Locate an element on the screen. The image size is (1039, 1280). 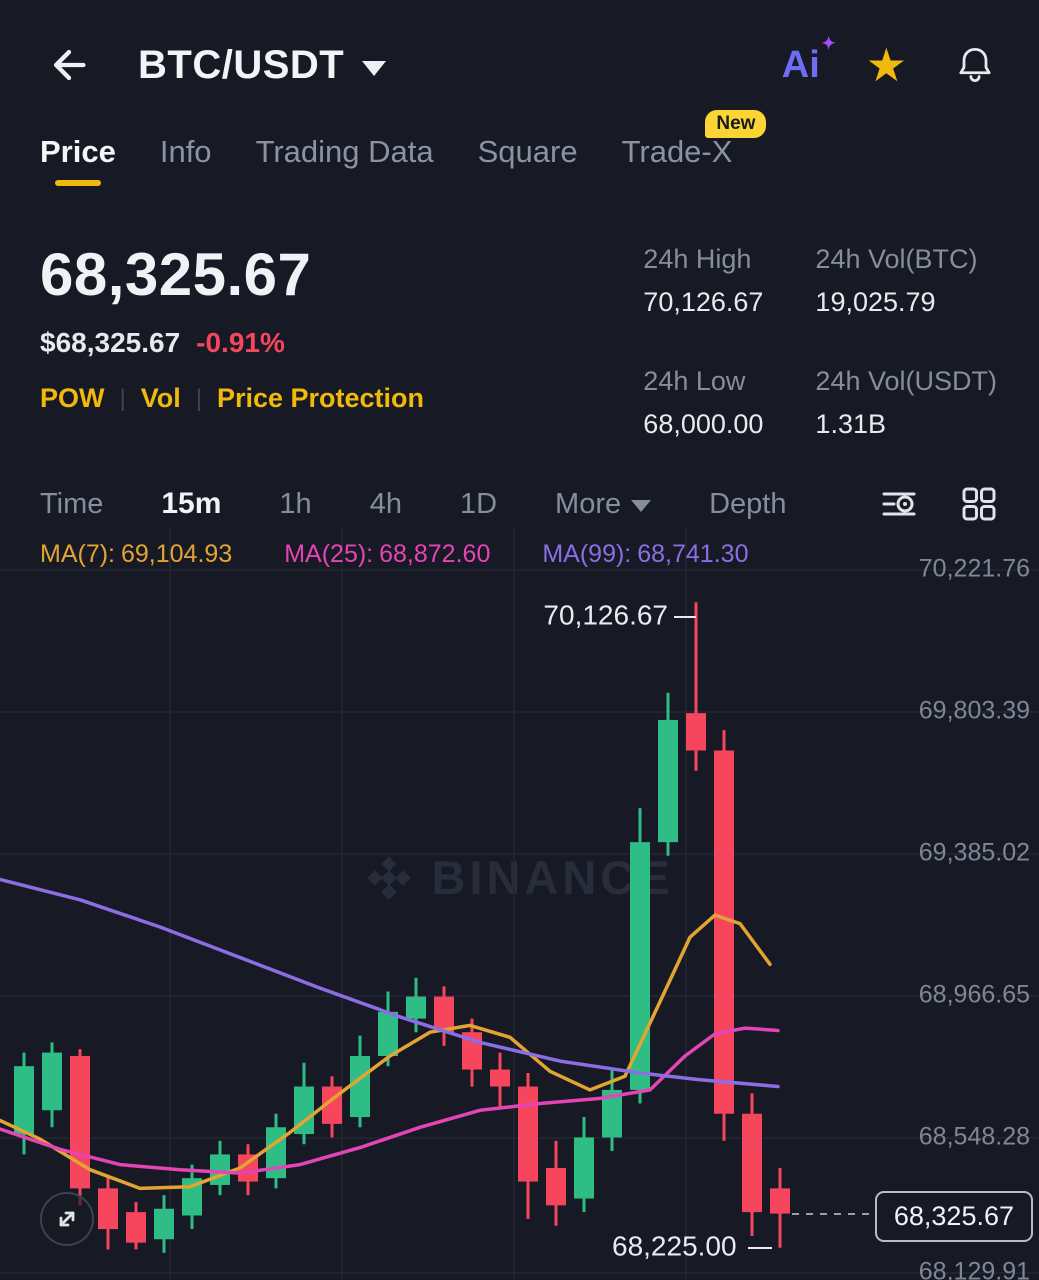
stat-value: 70,126.67 is located at coordinates (703, 302).